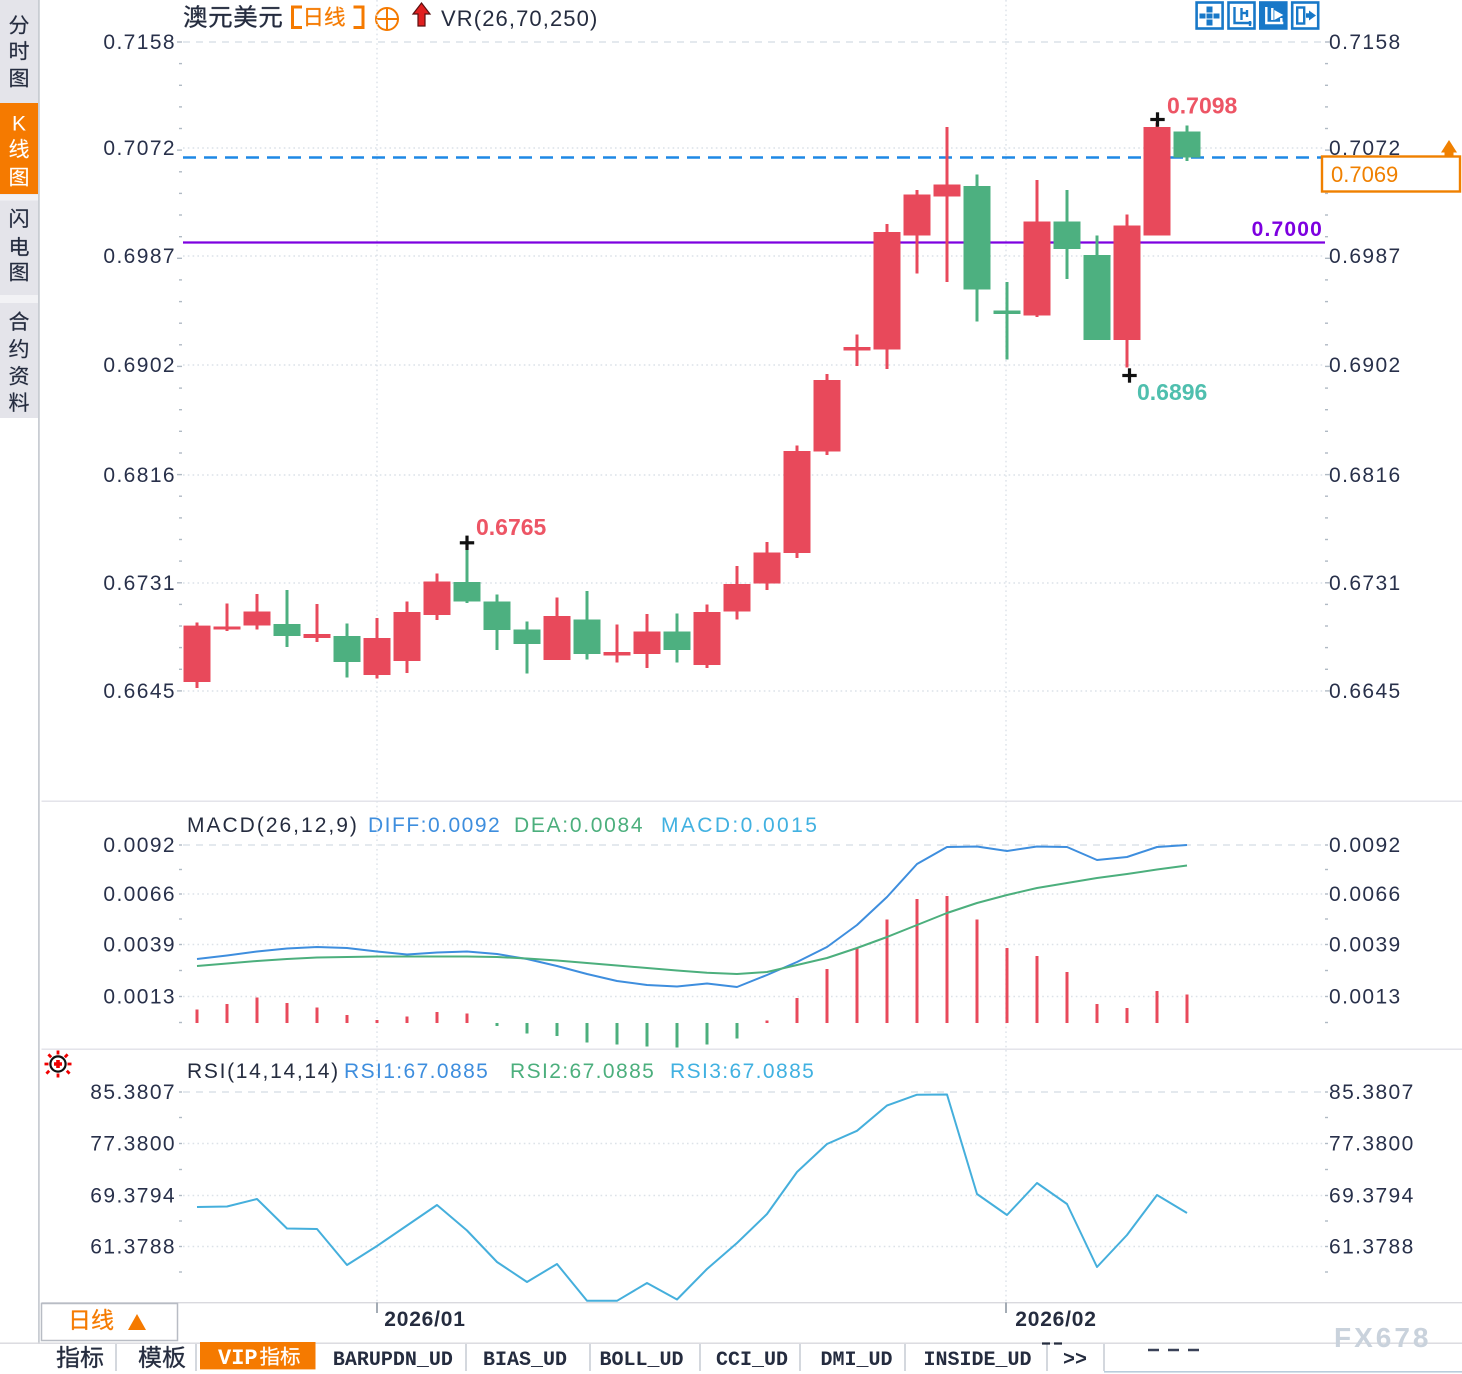 The image size is (1462, 1374). I want to click on svg-text: MACD:0.0015, so click(740, 825).